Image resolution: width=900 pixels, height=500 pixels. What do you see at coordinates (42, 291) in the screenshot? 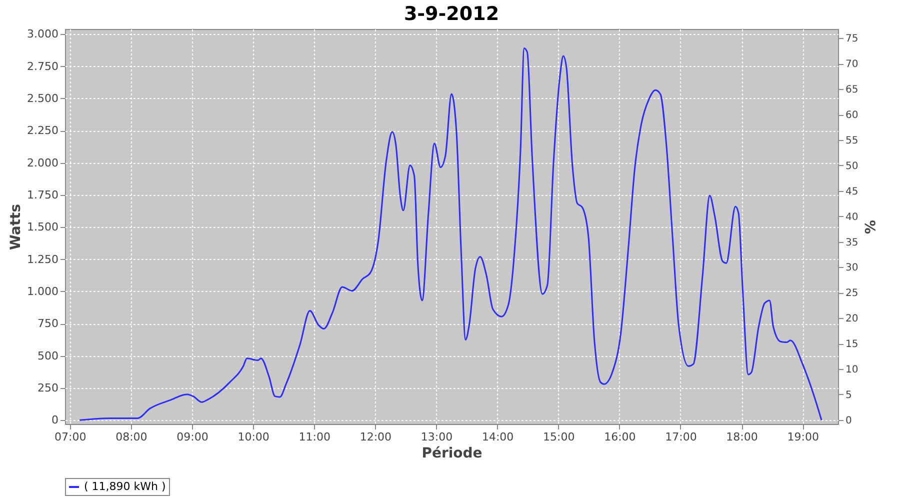
I see `y-tick-label: 1.000` at bounding box center [42, 291].